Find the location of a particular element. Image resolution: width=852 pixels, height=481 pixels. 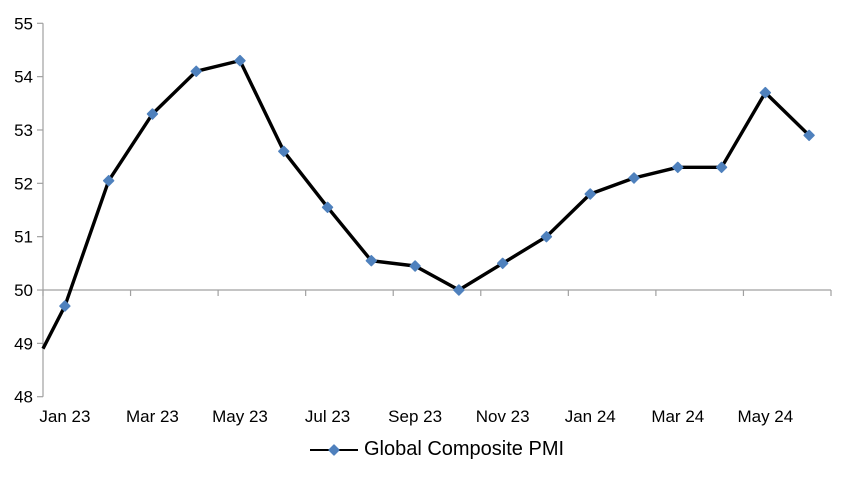

legend: Global Composite PMI is located at coordinates (426, 449).